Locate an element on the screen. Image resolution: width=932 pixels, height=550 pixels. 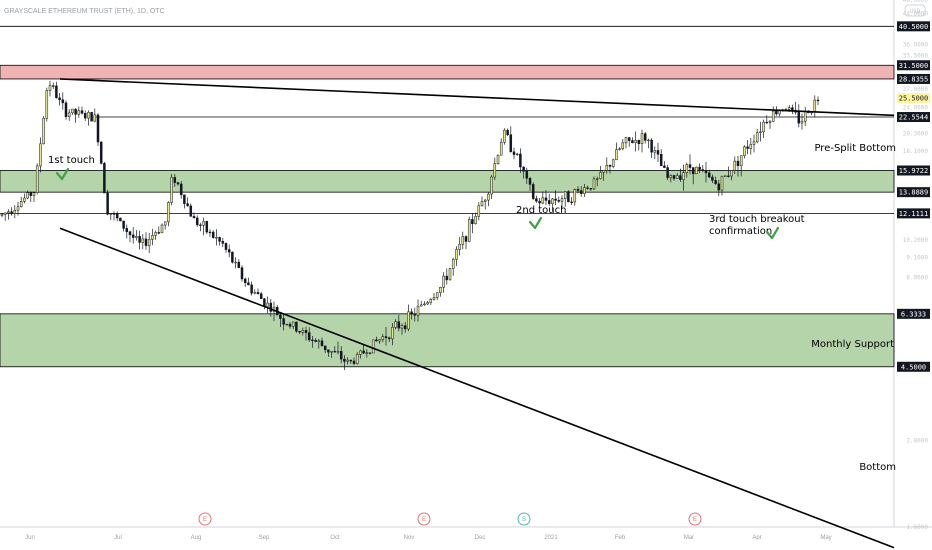
trendline-descending-resistance is located at coordinates (477, 97).